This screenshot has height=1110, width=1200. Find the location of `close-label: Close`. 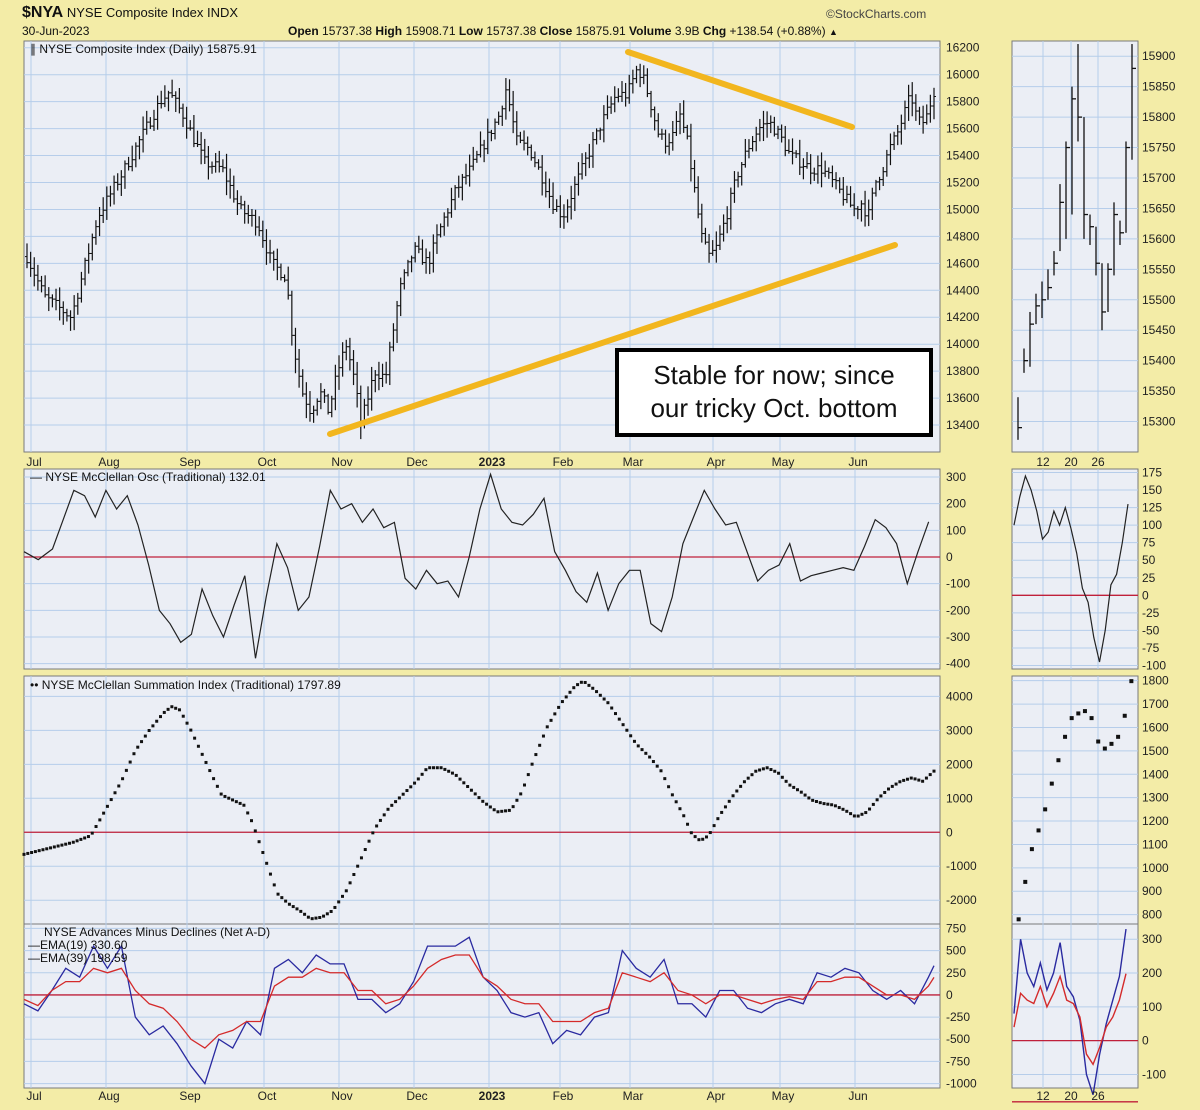

close-label: Close is located at coordinates (556, 31).